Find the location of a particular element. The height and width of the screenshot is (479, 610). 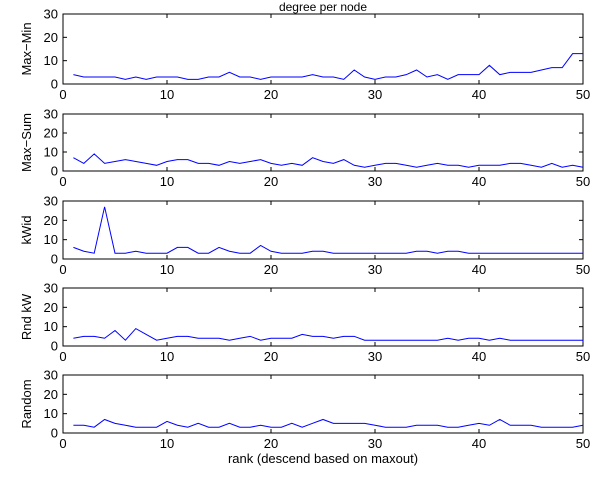

panel-3-axes-box is located at coordinates (323, 230).